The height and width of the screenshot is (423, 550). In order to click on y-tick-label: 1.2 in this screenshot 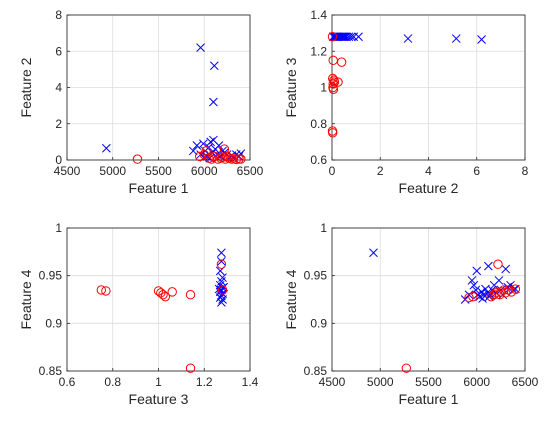, I will do `click(318, 51)`.